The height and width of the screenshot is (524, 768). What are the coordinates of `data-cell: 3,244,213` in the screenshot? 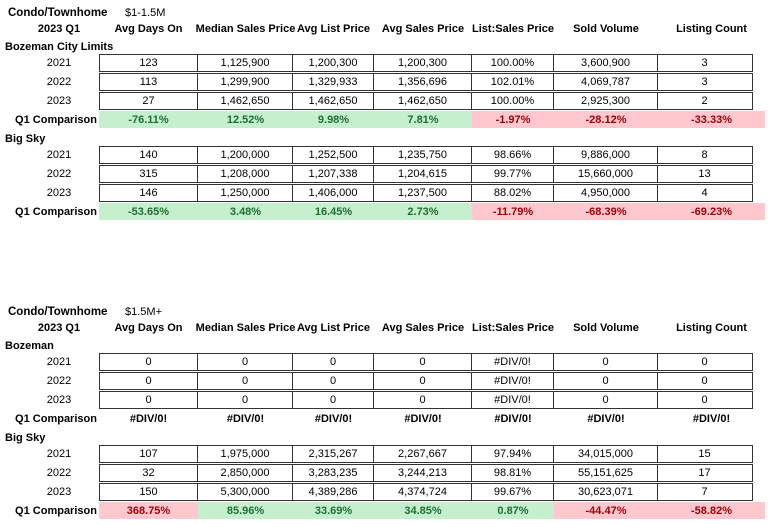 It's located at (422, 473).